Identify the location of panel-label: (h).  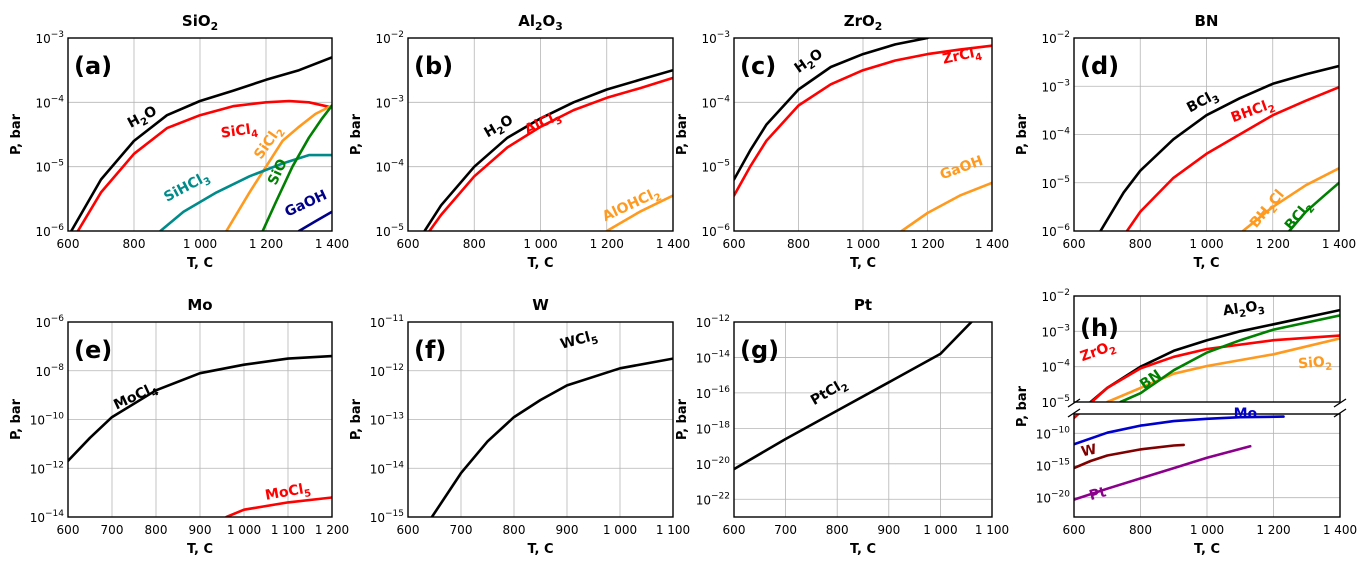
(1099, 328).